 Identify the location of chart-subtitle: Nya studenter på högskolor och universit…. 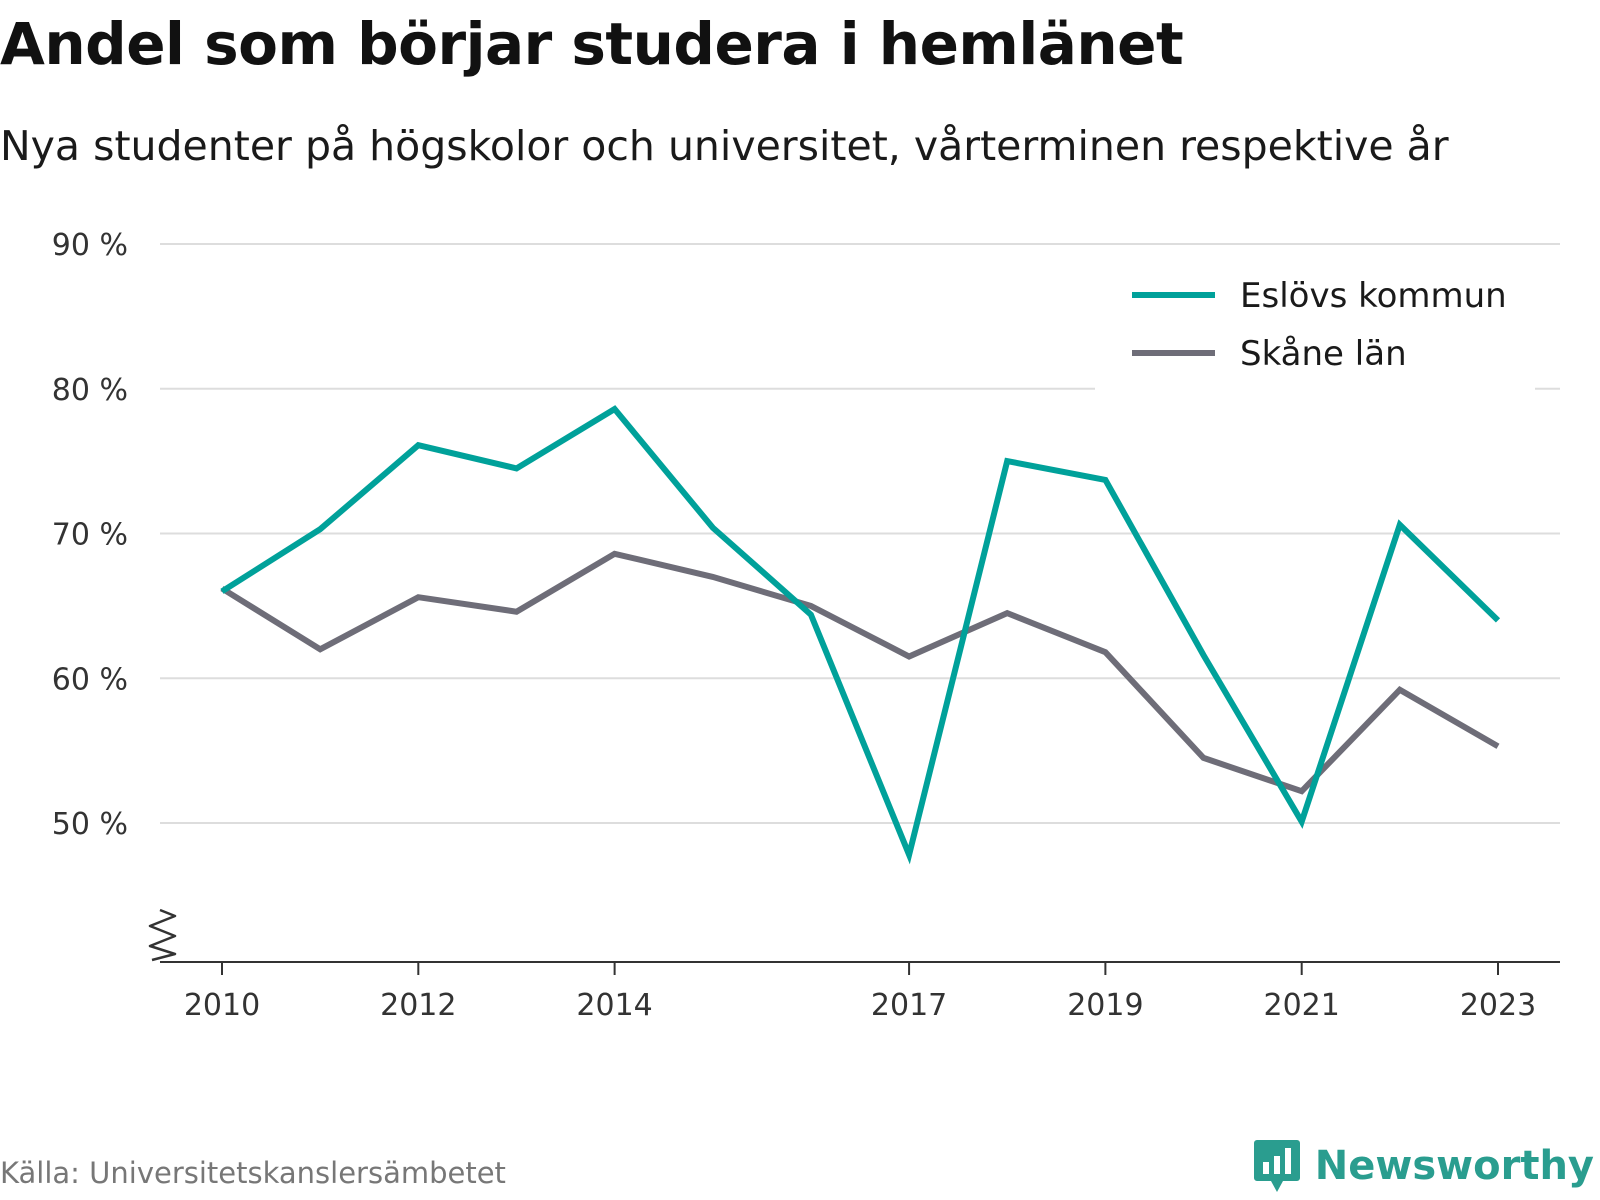
(724, 146).